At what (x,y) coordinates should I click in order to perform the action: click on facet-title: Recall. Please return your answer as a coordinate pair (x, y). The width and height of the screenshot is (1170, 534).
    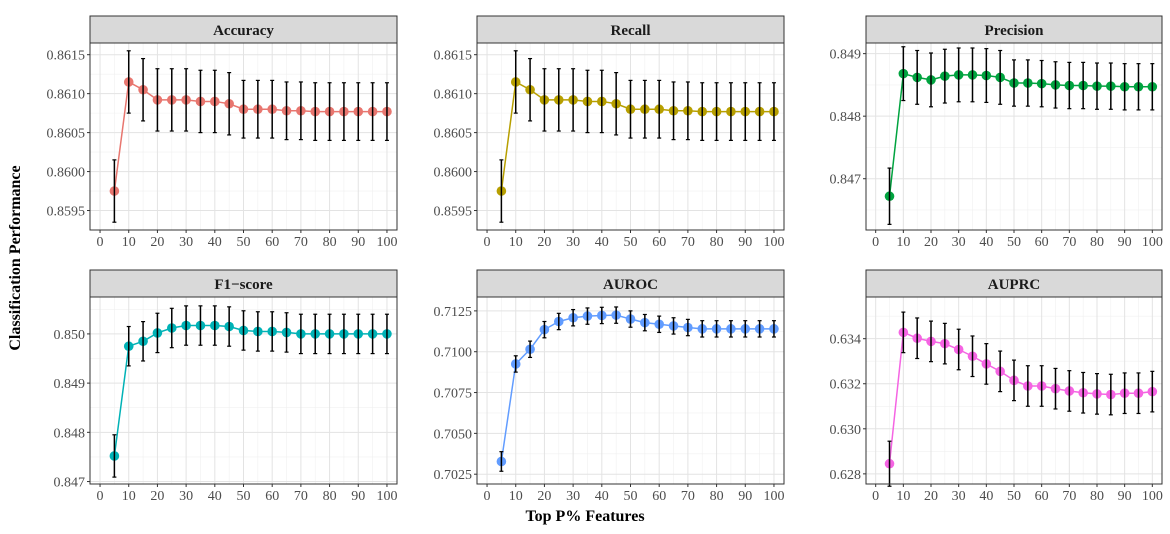
    Looking at the image, I should click on (631, 31).